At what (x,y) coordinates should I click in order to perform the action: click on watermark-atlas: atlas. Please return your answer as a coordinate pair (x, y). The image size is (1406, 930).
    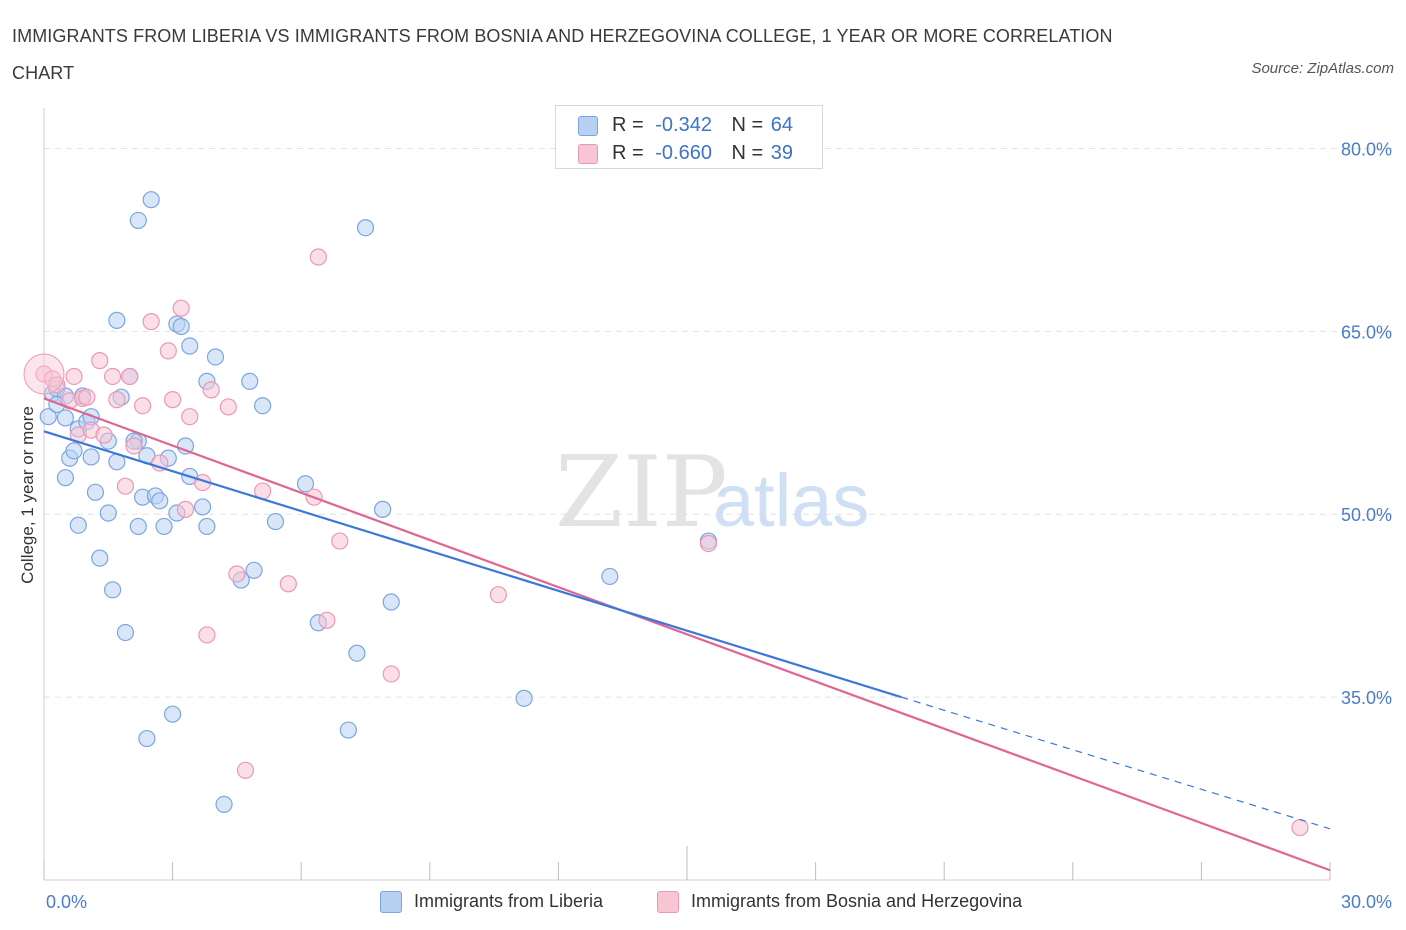
    Looking at the image, I should click on (791, 500).